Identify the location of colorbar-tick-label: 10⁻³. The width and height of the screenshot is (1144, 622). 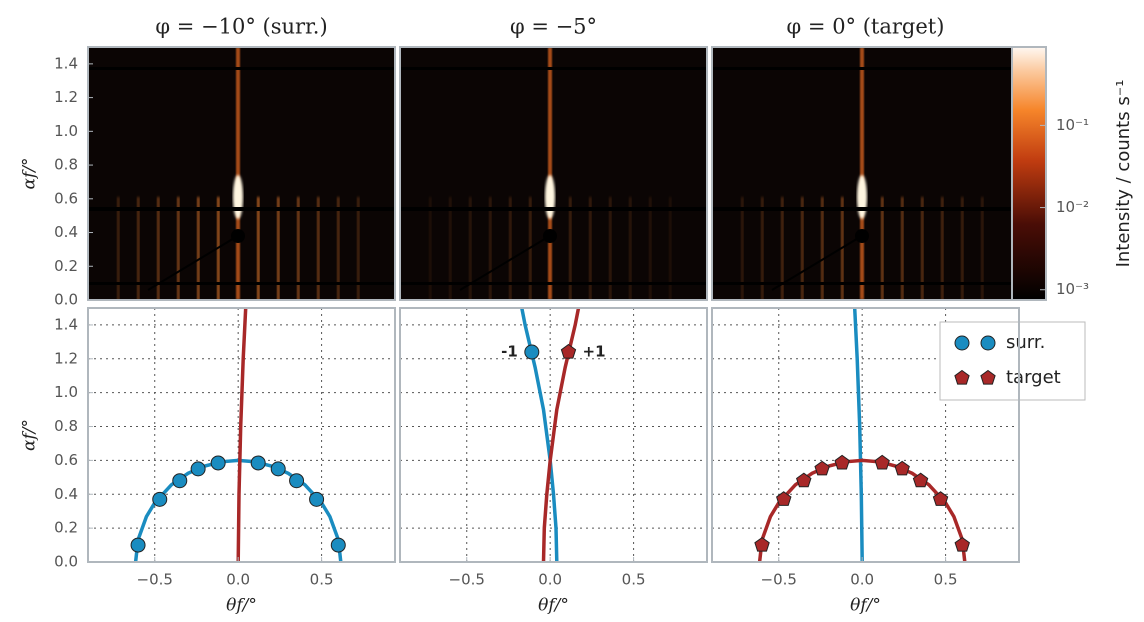
(1072, 289).